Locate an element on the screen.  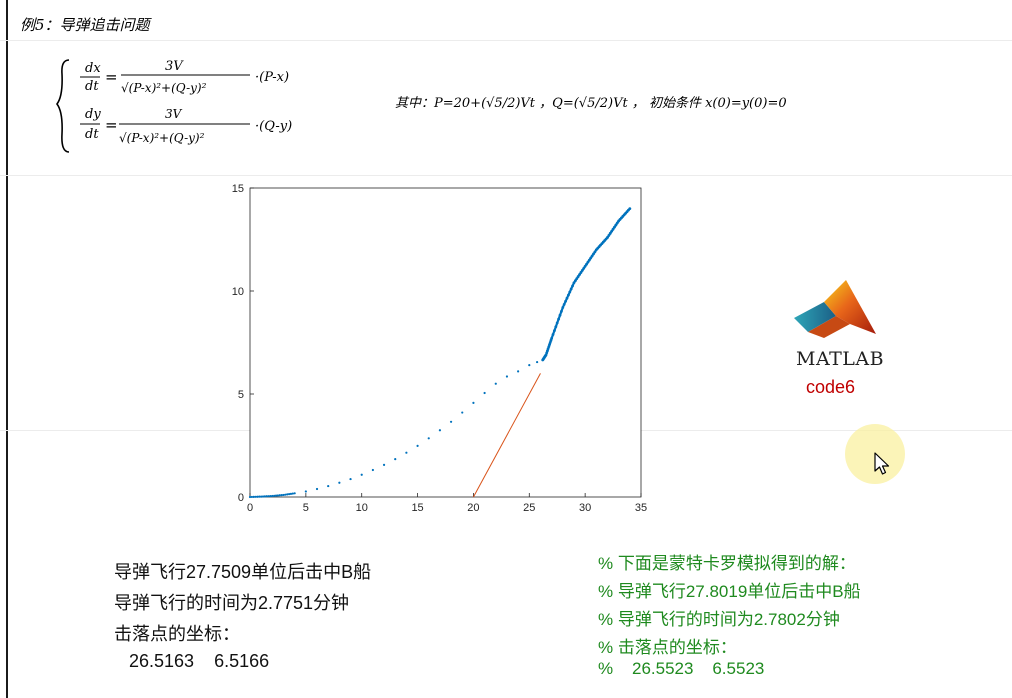
eq2-lhs-num: dy is located at coordinates (93, 114).